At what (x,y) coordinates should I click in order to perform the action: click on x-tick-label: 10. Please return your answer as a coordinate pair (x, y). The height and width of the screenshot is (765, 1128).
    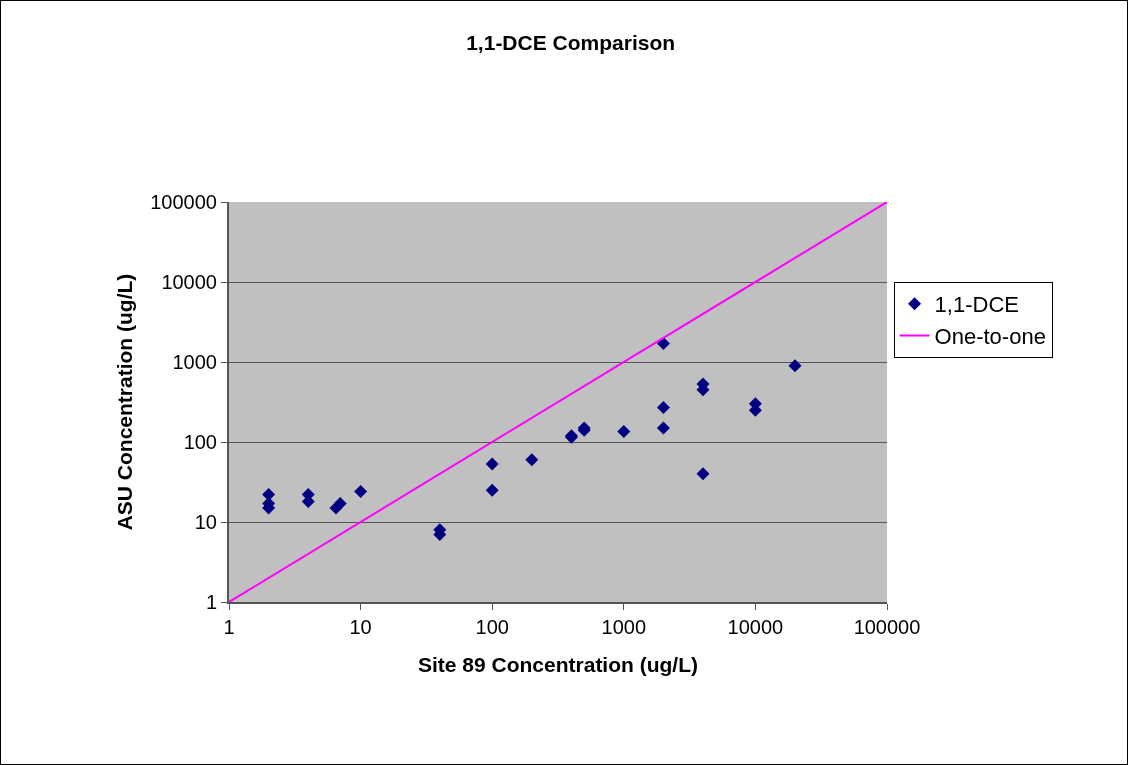
    Looking at the image, I should click on (360, 627).